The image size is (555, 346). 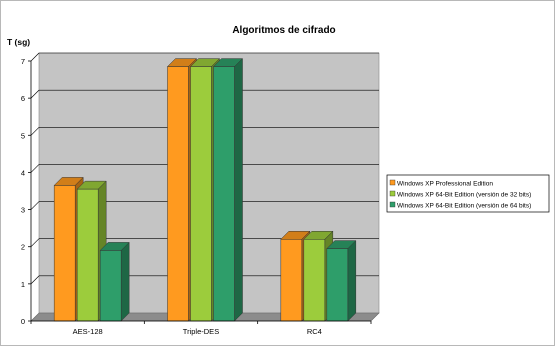 What do you see at coordinates (23, 321) in the screenshot?
I see `y-tick-label: 0` at bounding box center [23, 321].